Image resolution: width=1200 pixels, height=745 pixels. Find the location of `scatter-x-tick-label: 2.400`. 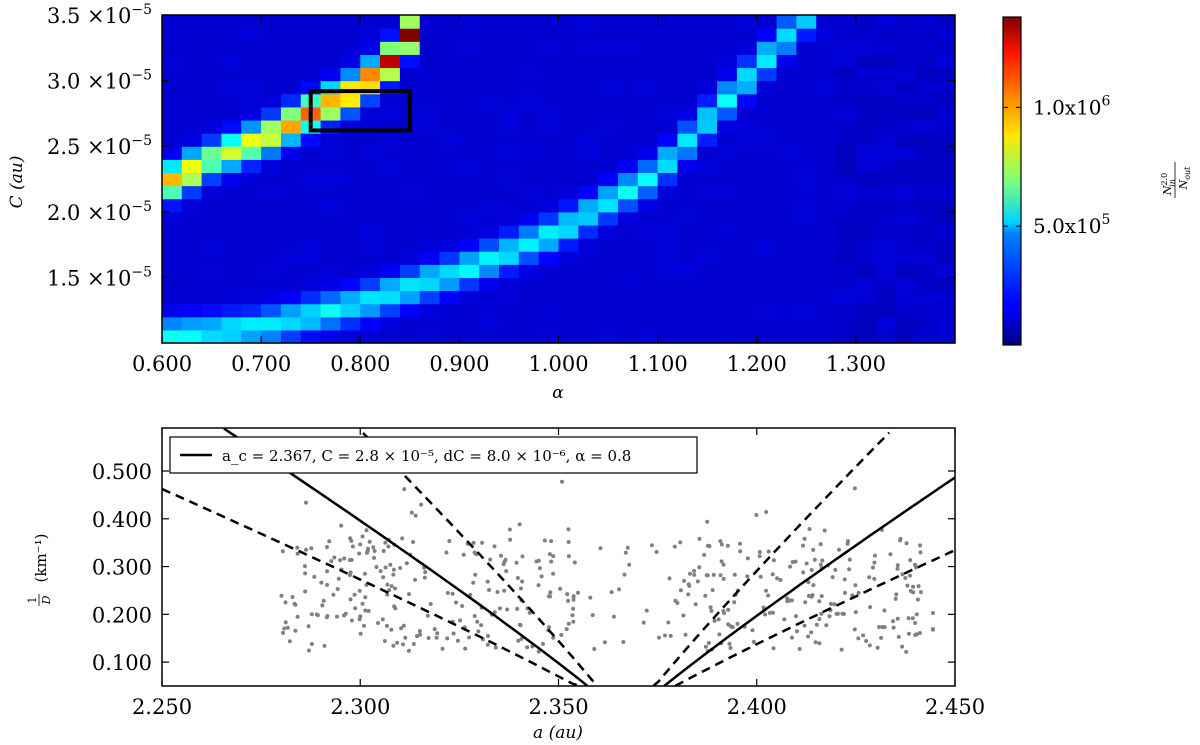

scatter-x-tick-label: 2.400 is located at coordinates (757, 707).